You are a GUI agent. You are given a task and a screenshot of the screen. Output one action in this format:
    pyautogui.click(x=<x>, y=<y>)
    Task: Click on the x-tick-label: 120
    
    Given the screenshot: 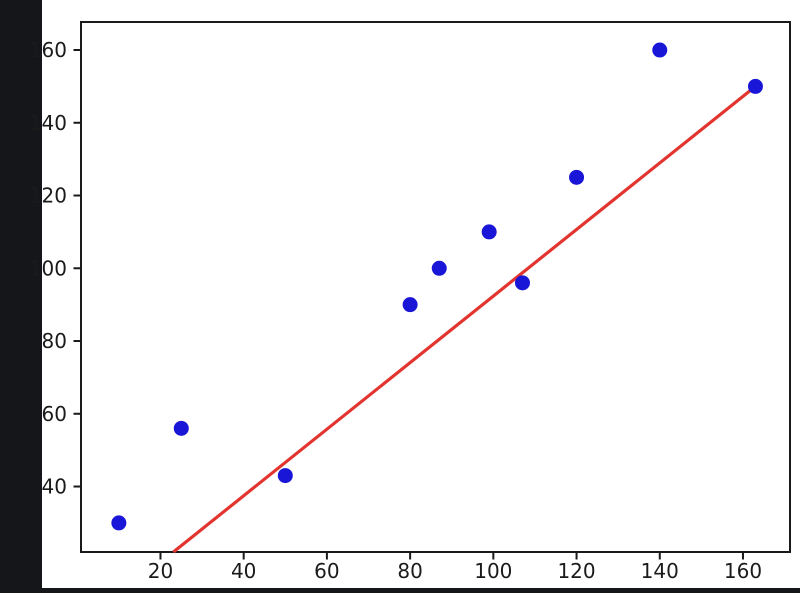 What is the action you would take?
    pyautogui.click(x=576, y=571)
    